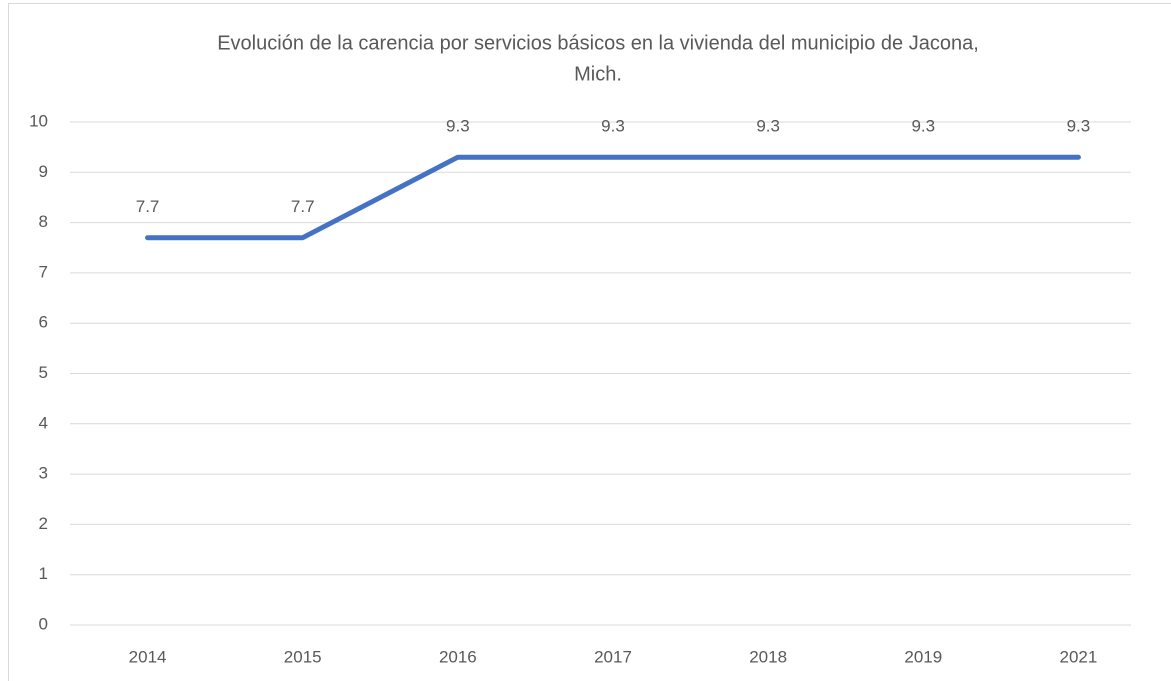 The width and height of the screenshot is (1171, 681). Describe the element at coordinates (923, 656) in the screenshot. I see `x-tick-label: 2019` at that location.